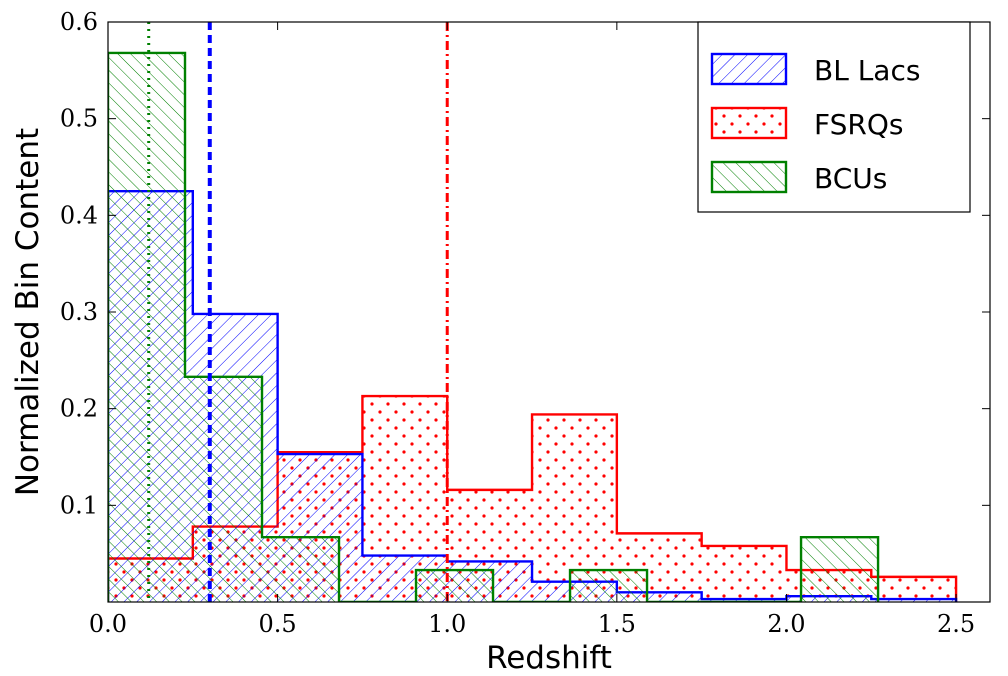 This screenshot has width=1008, height=676. Describe the element at coordinates (79, 409) in the screenshot. I see `y-tick-label: 0.2` at that location.